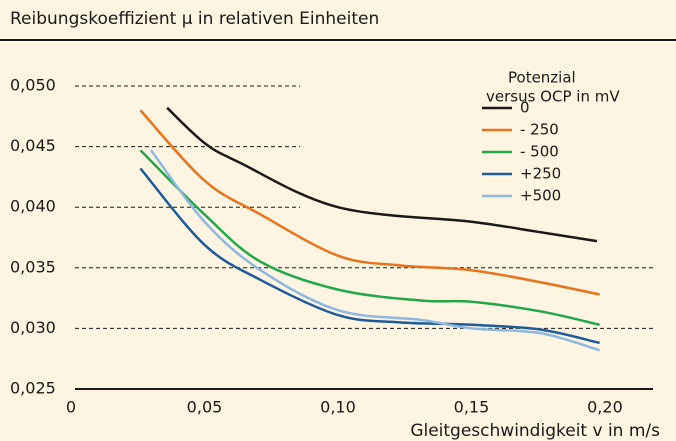 The image size is (676, 441). What do you see at coordinates (553, 97) in the screenshot?
I see `legend-title: versus OCP in mV` at bounding box center [553, 97].